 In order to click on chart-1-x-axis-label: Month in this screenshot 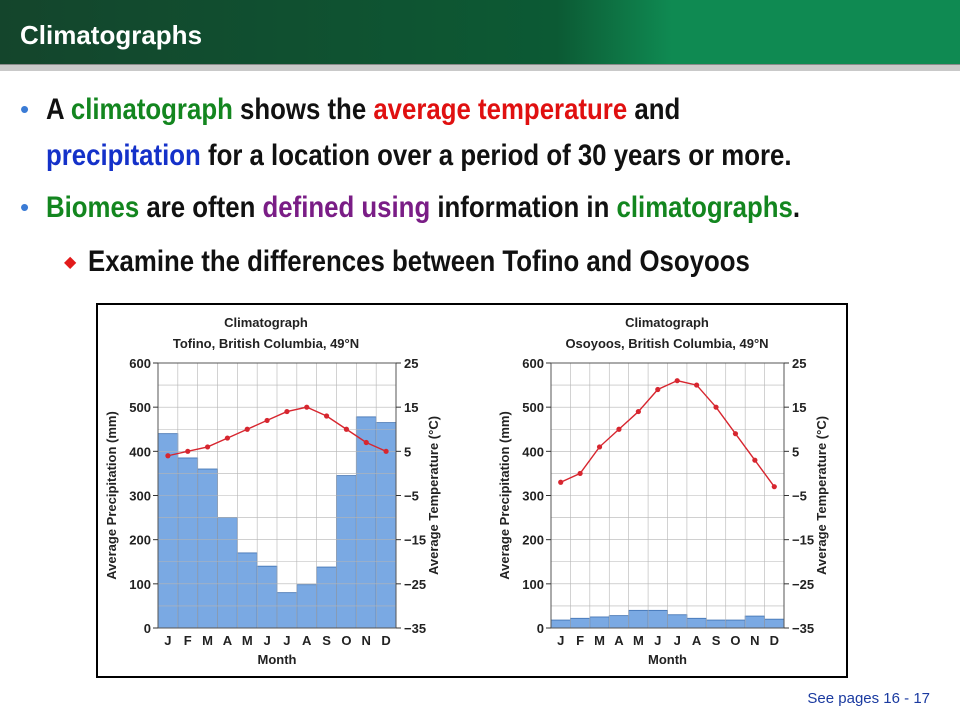, I will do `click(277, 659)`.